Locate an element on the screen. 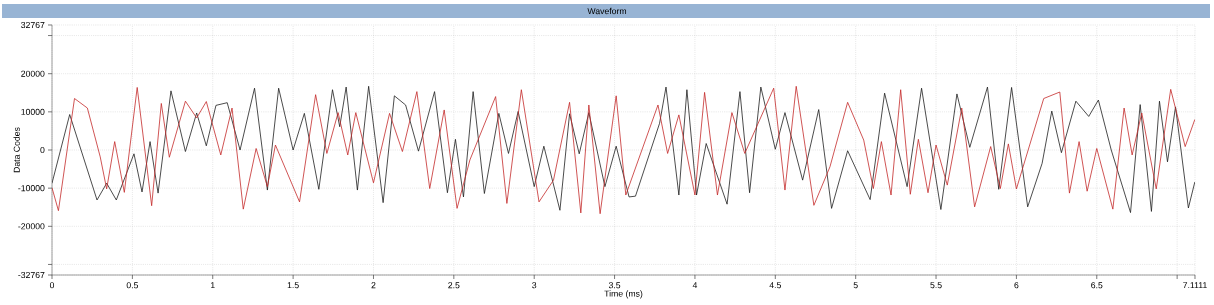 The width and height of the screenshot is (1214, 305). x-tick-label: 6 is located at coordinates (1016, 285).